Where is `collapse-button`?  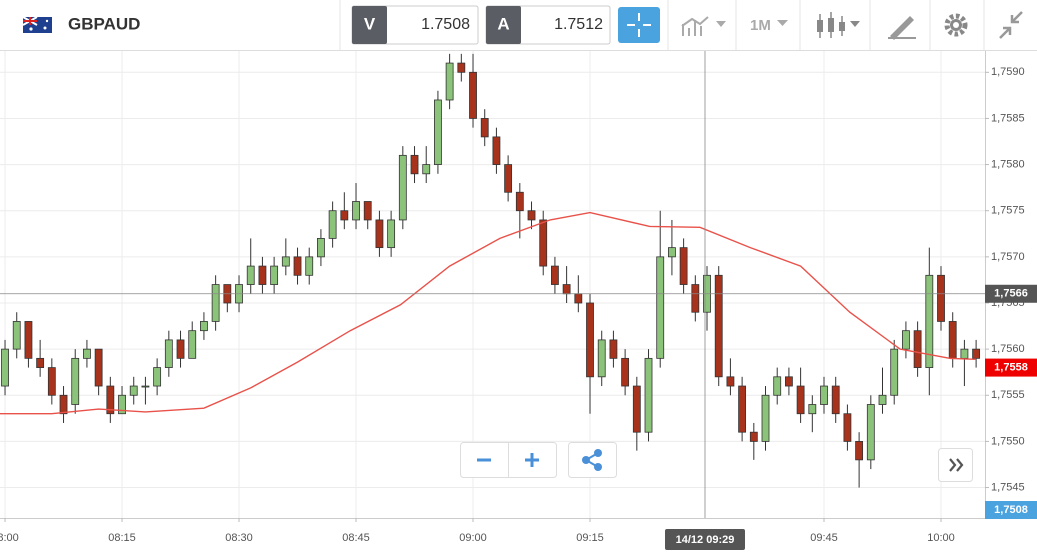
collapse-button is located at coordinates (1011, 25).